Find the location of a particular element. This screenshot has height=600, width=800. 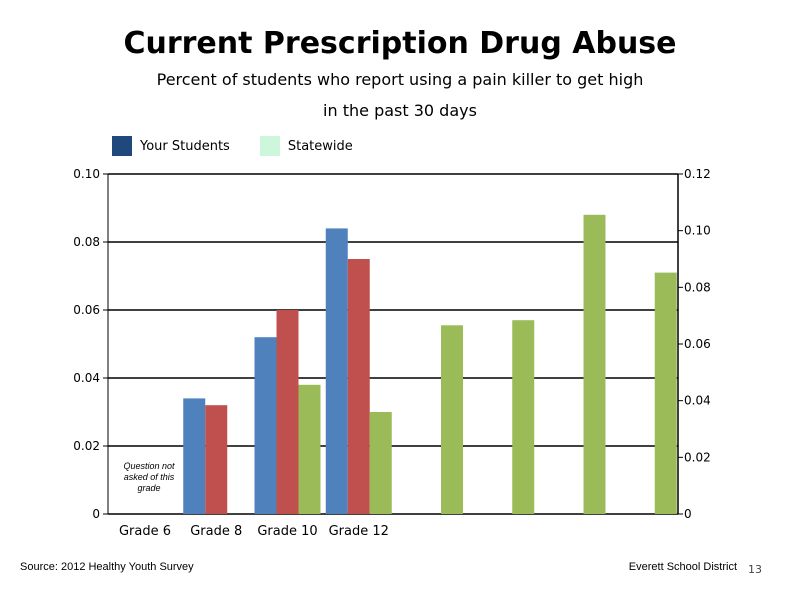

legend-item-statewide: Statewide is located at coordinates (306, 146).